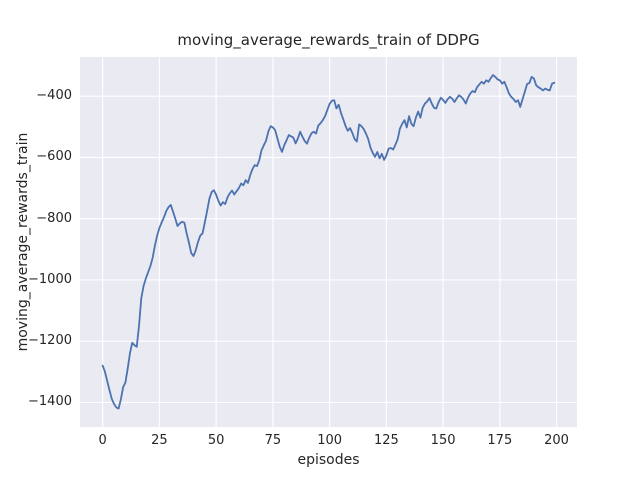 The width and height of the screenshot is (640, 480). Describe the element at coordinates (330, 440) in the screenshot. I see `x-tick-label: 100` at that location.